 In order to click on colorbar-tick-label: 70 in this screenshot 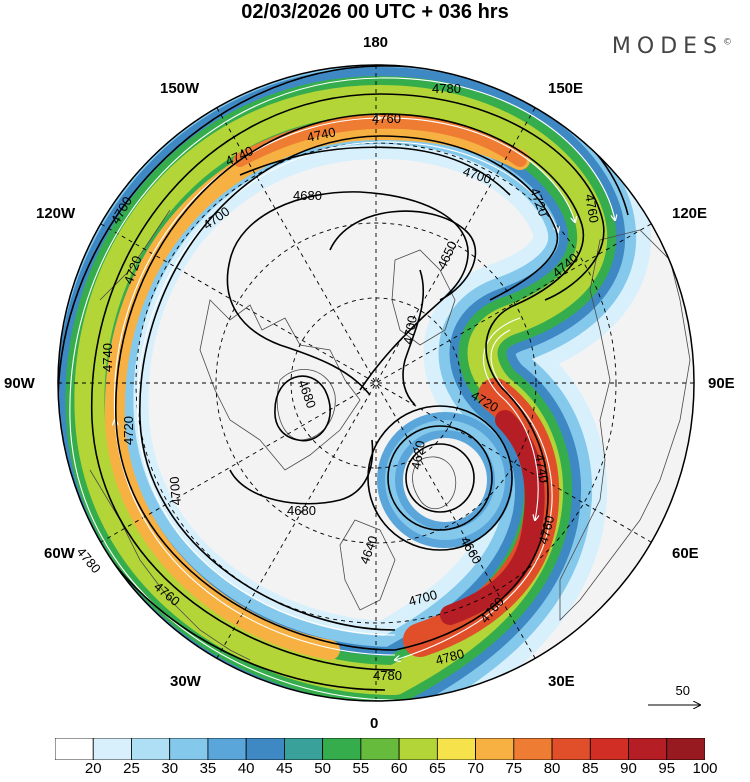, I will do `click(475, 768)`.